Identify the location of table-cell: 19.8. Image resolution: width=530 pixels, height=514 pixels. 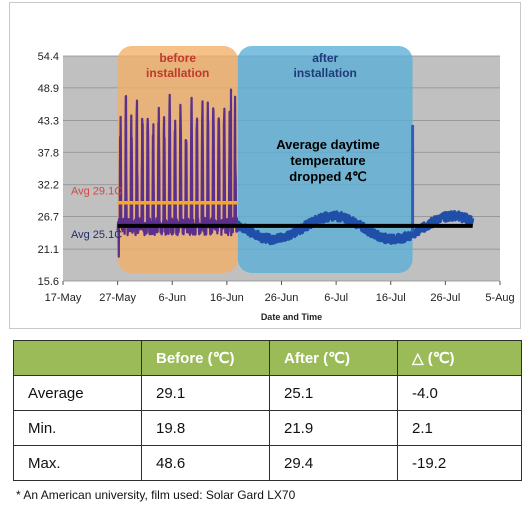
(205, 428).